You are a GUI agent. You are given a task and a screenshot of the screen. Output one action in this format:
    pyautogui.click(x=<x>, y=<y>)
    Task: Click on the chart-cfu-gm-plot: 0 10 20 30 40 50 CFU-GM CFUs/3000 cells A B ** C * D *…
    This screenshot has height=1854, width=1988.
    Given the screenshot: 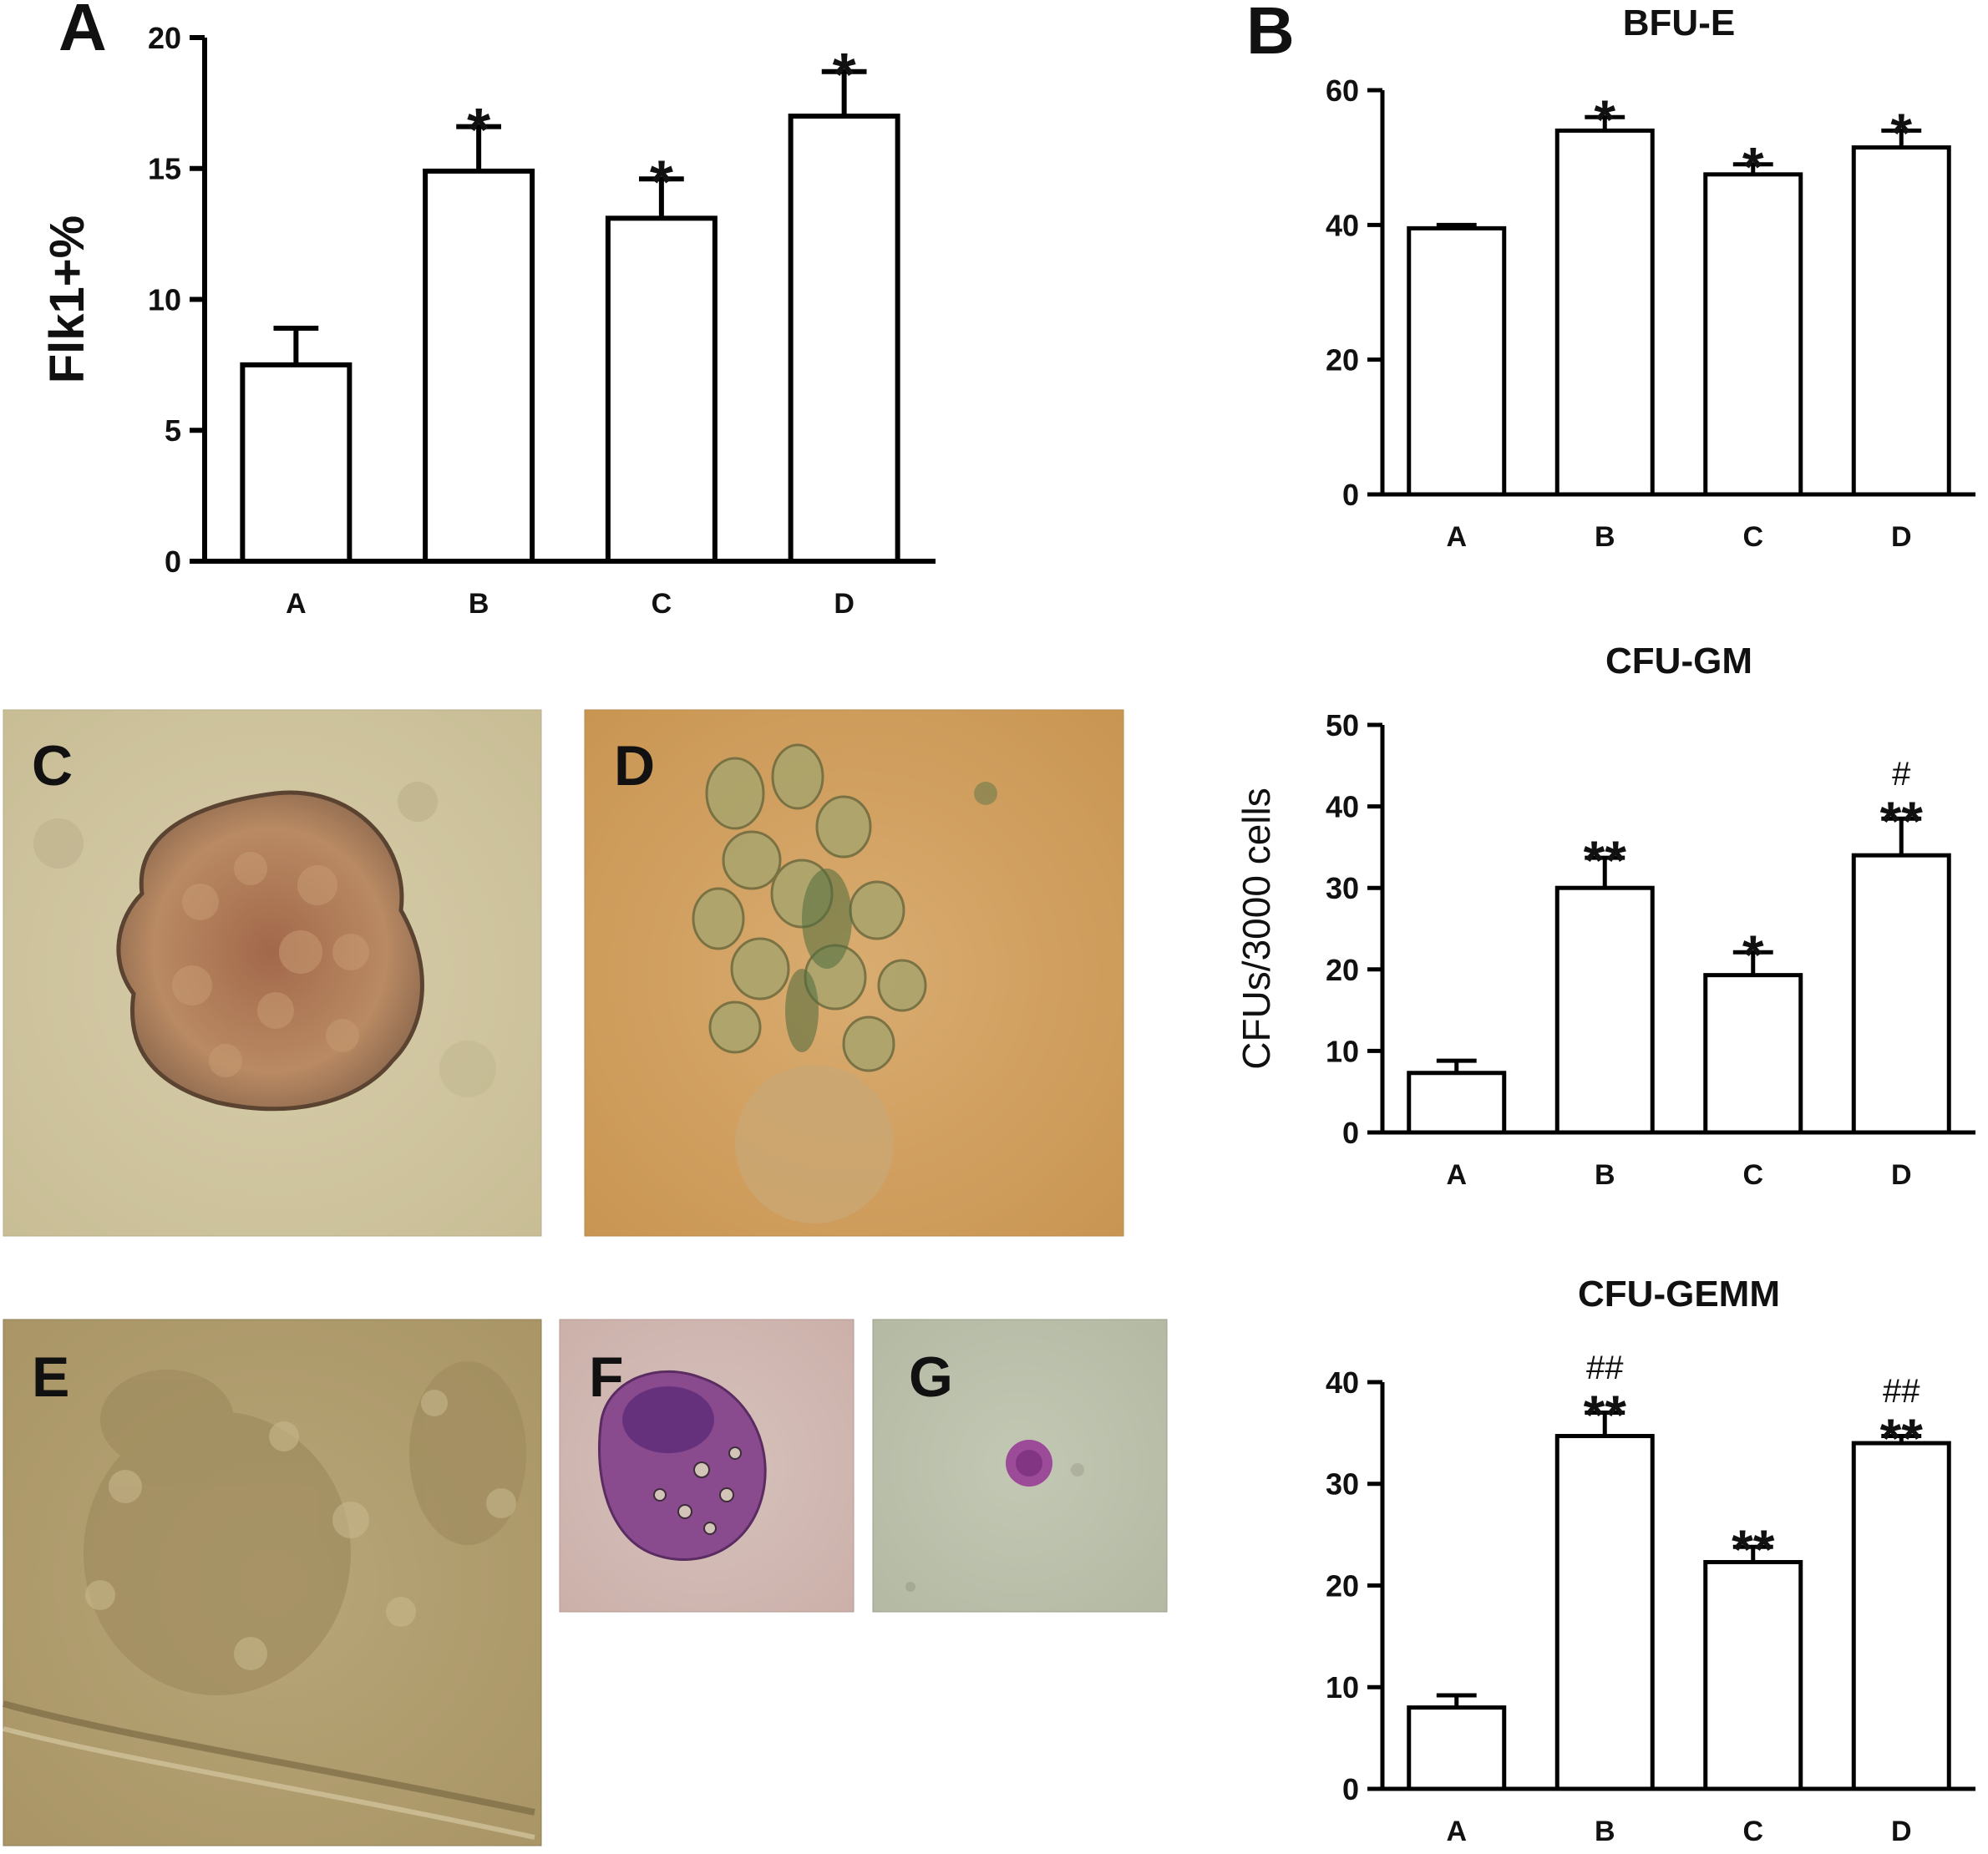 What is the action you would take?
    pyautogui.click(x=1605, y=916)
    